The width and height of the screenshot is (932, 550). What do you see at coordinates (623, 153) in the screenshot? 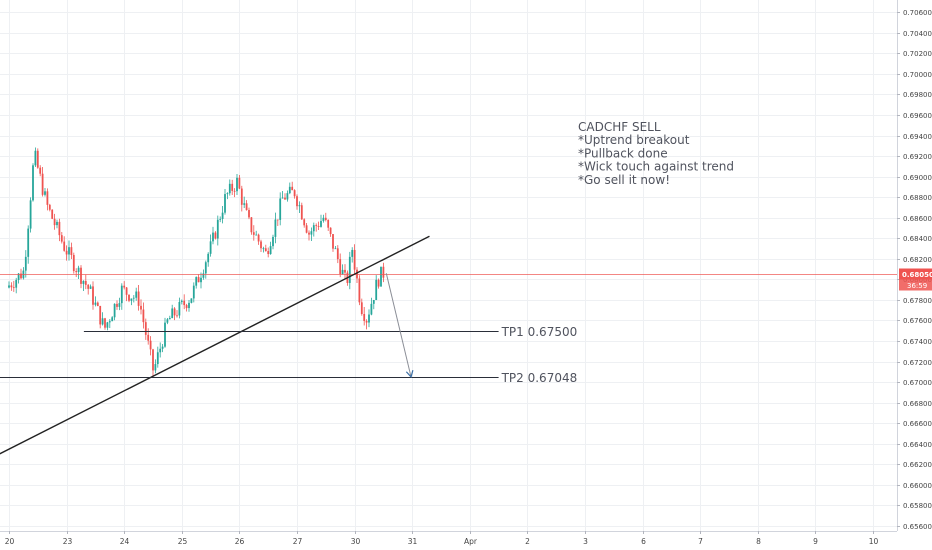
I see `annotation-line: *Pullback done` at bounding box center [623, 153].